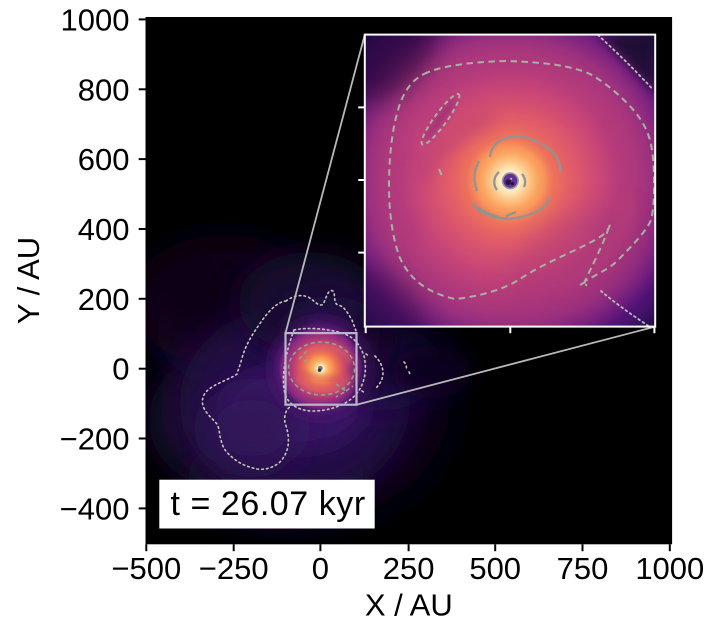 The height and width of the screenshot is (635, 713). I want to click on svg-text: 200, so click(104, 299).